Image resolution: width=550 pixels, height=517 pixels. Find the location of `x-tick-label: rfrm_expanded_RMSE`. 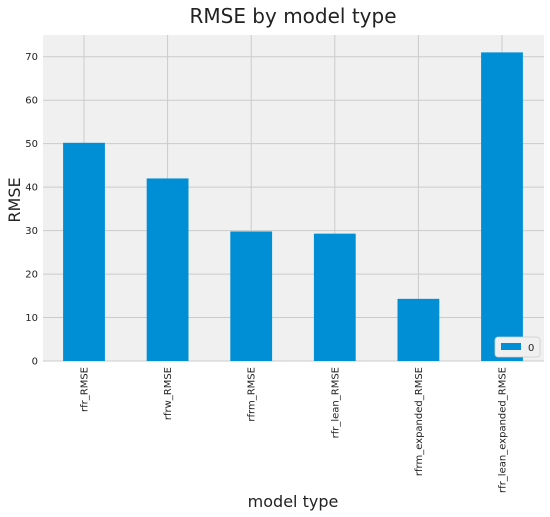

x-tick-label: rfrm_expanded_RMSE is located at coordinates (419, 421).